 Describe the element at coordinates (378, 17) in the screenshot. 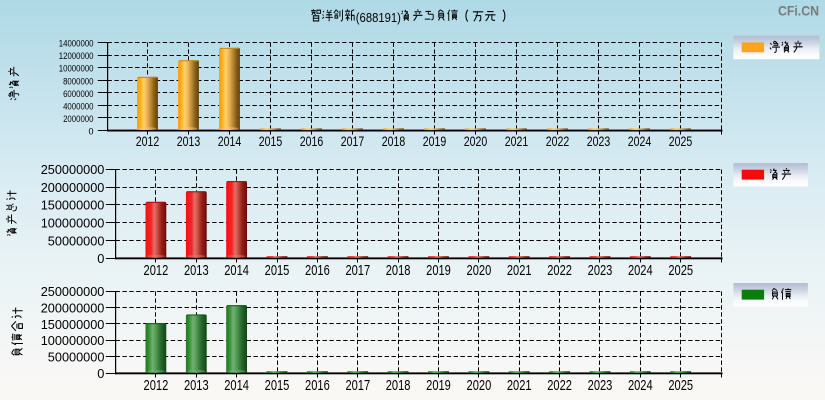

I see `svg-text: (688191)` at that location.